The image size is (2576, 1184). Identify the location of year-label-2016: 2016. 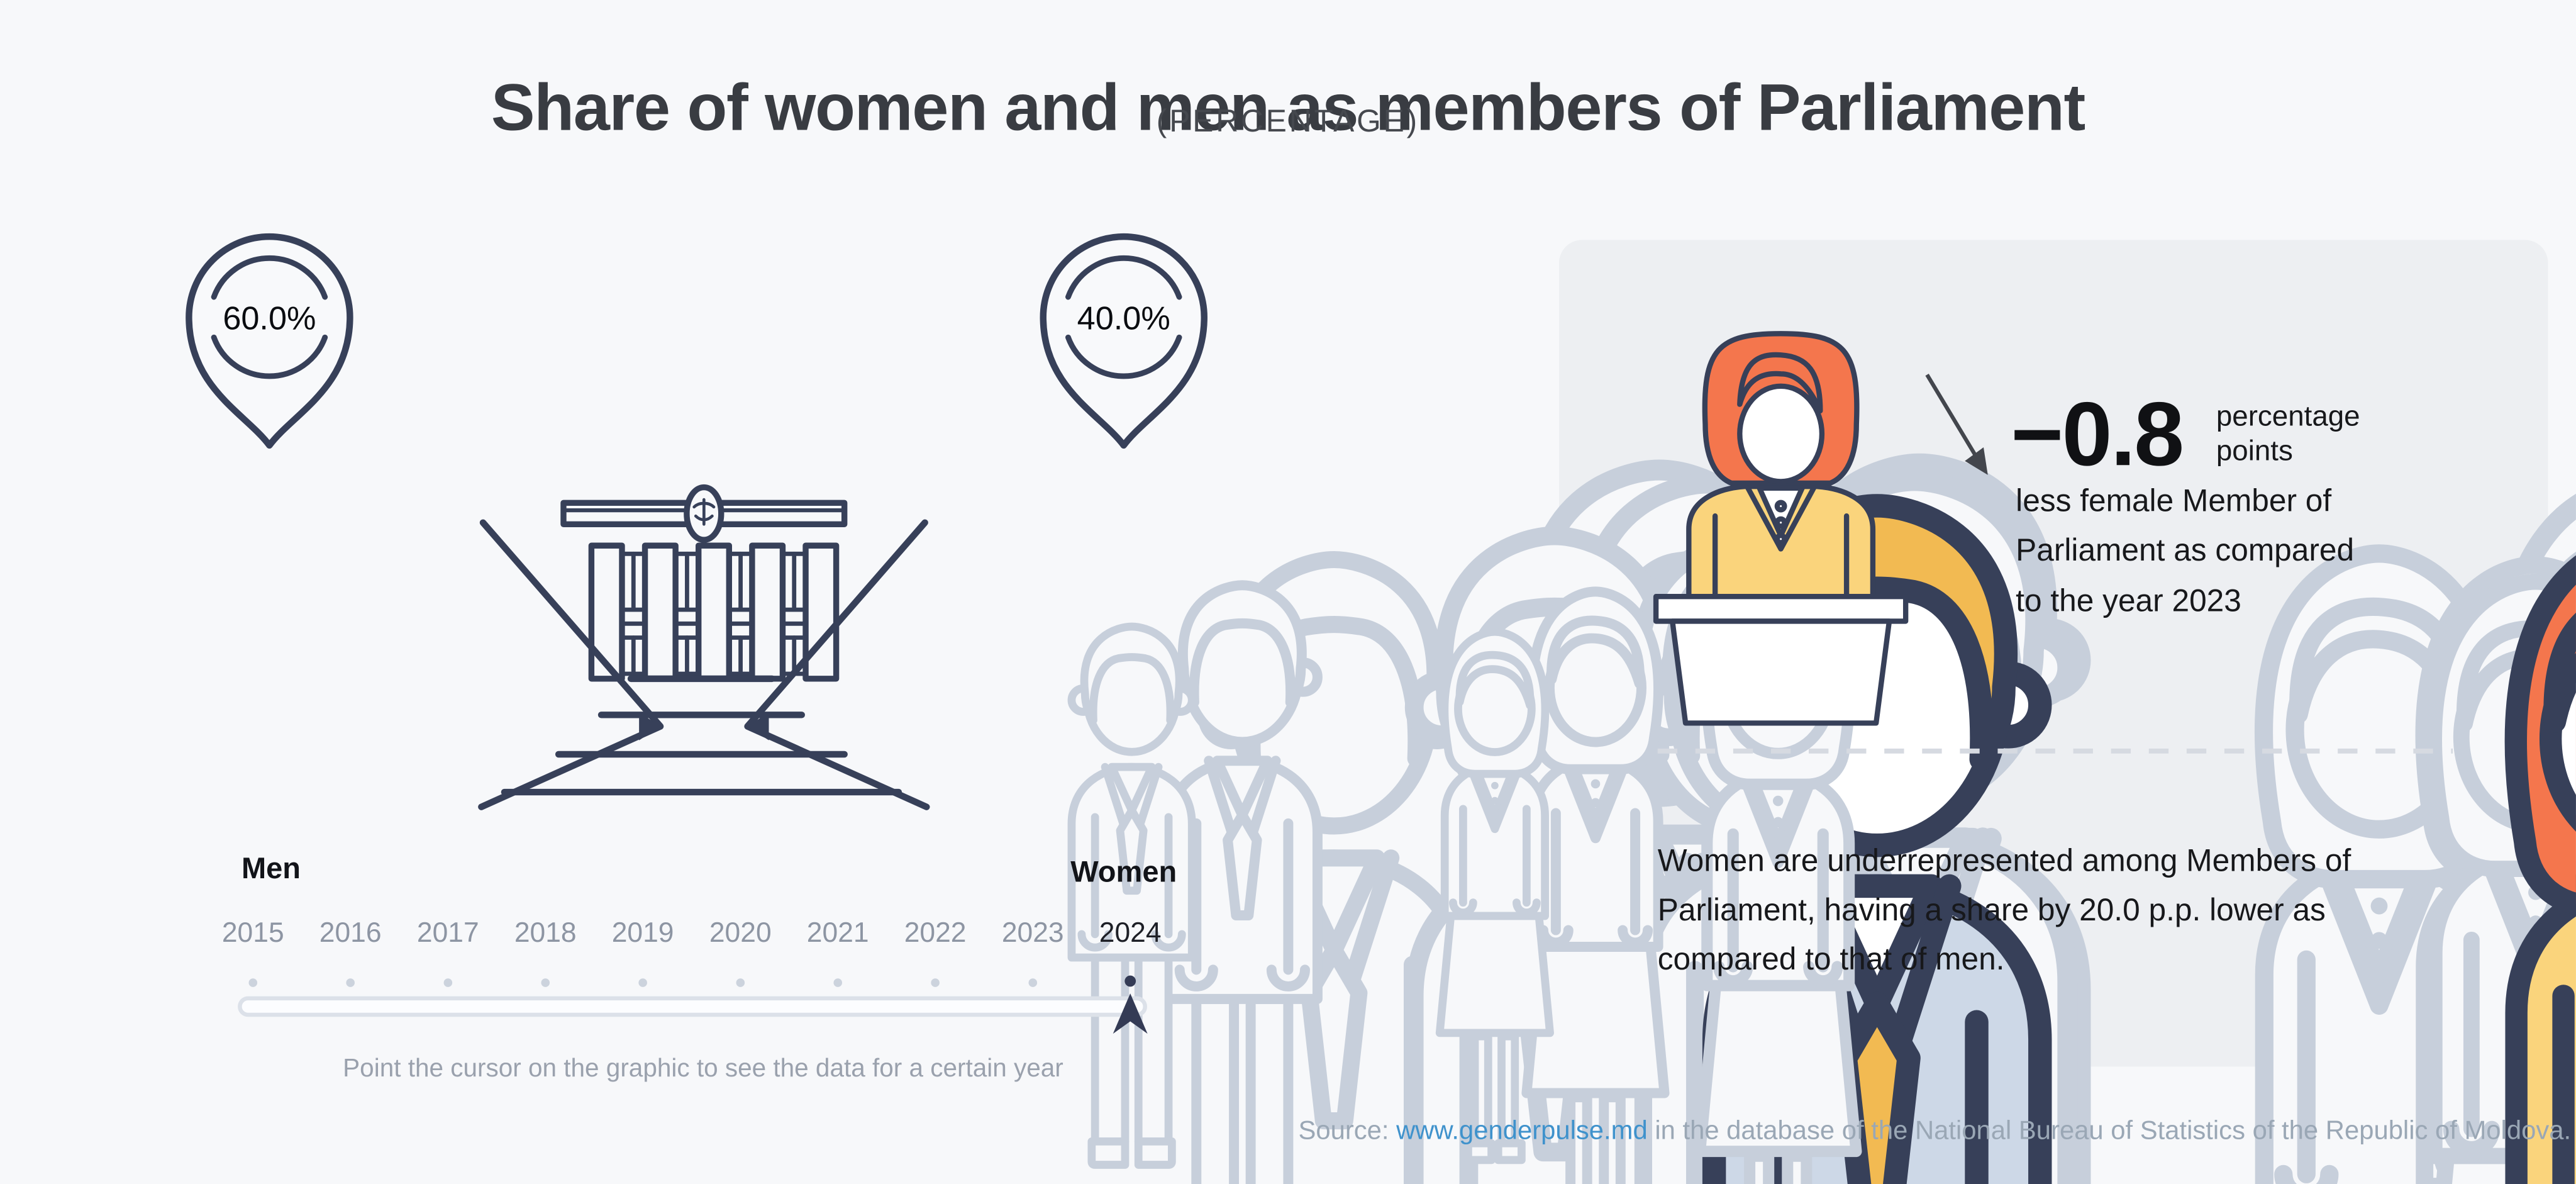
(350, 933).